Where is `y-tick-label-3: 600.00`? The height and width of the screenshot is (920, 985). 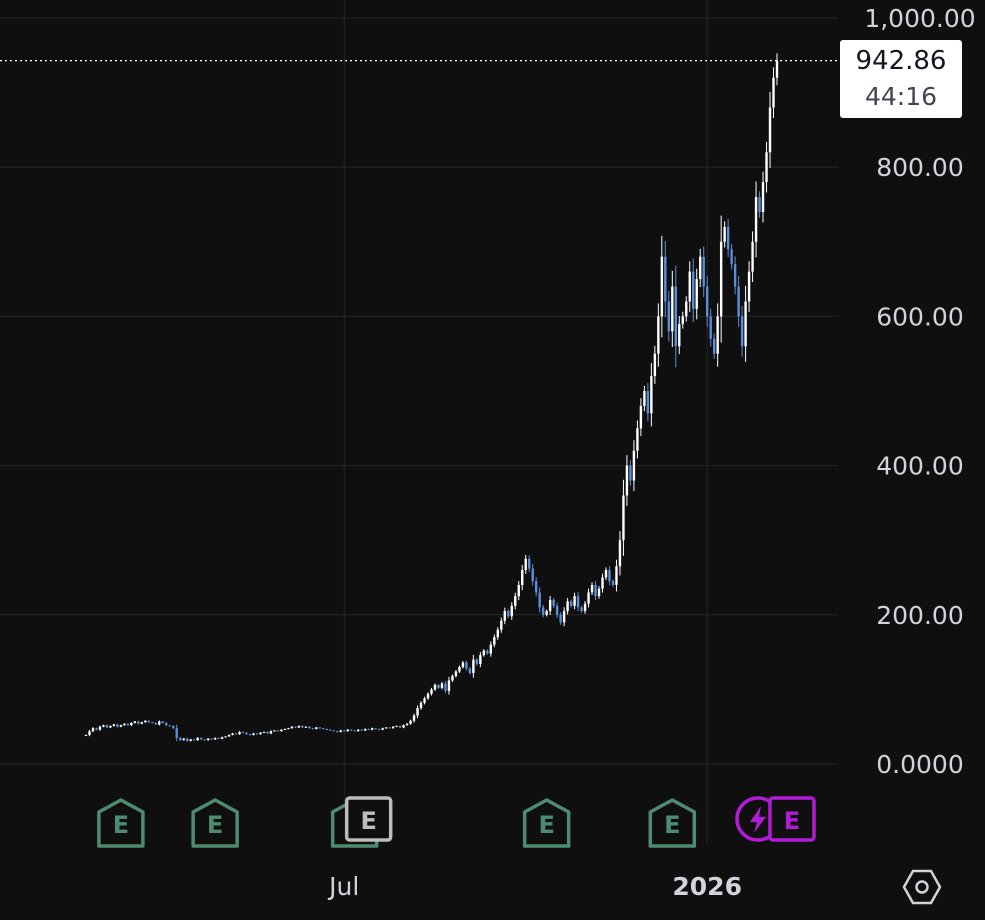 y-tick-label-3: 600.00 is located at coordinates (919, 316).